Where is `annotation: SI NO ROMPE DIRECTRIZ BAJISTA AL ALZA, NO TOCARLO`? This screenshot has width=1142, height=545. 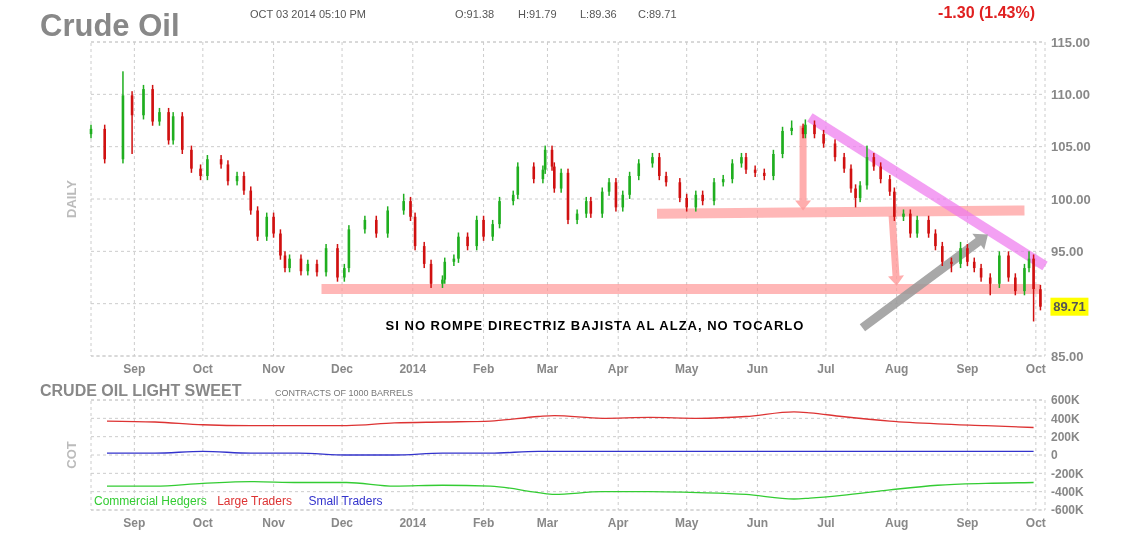
annotation: SI NO ROMPE DIRECTRIZ BAJISTA AL ALZA, NO TOCARLO is located at coordinates (595, 325).